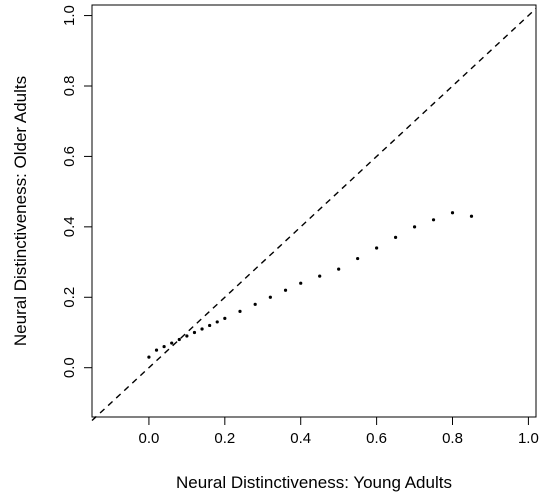 The width and height of the screenshot is (544, 498). What do you see at coordinates (69, 367) in the screenshot?
I see `y-tick-label: 0.0` at bounding box center [69, 367].